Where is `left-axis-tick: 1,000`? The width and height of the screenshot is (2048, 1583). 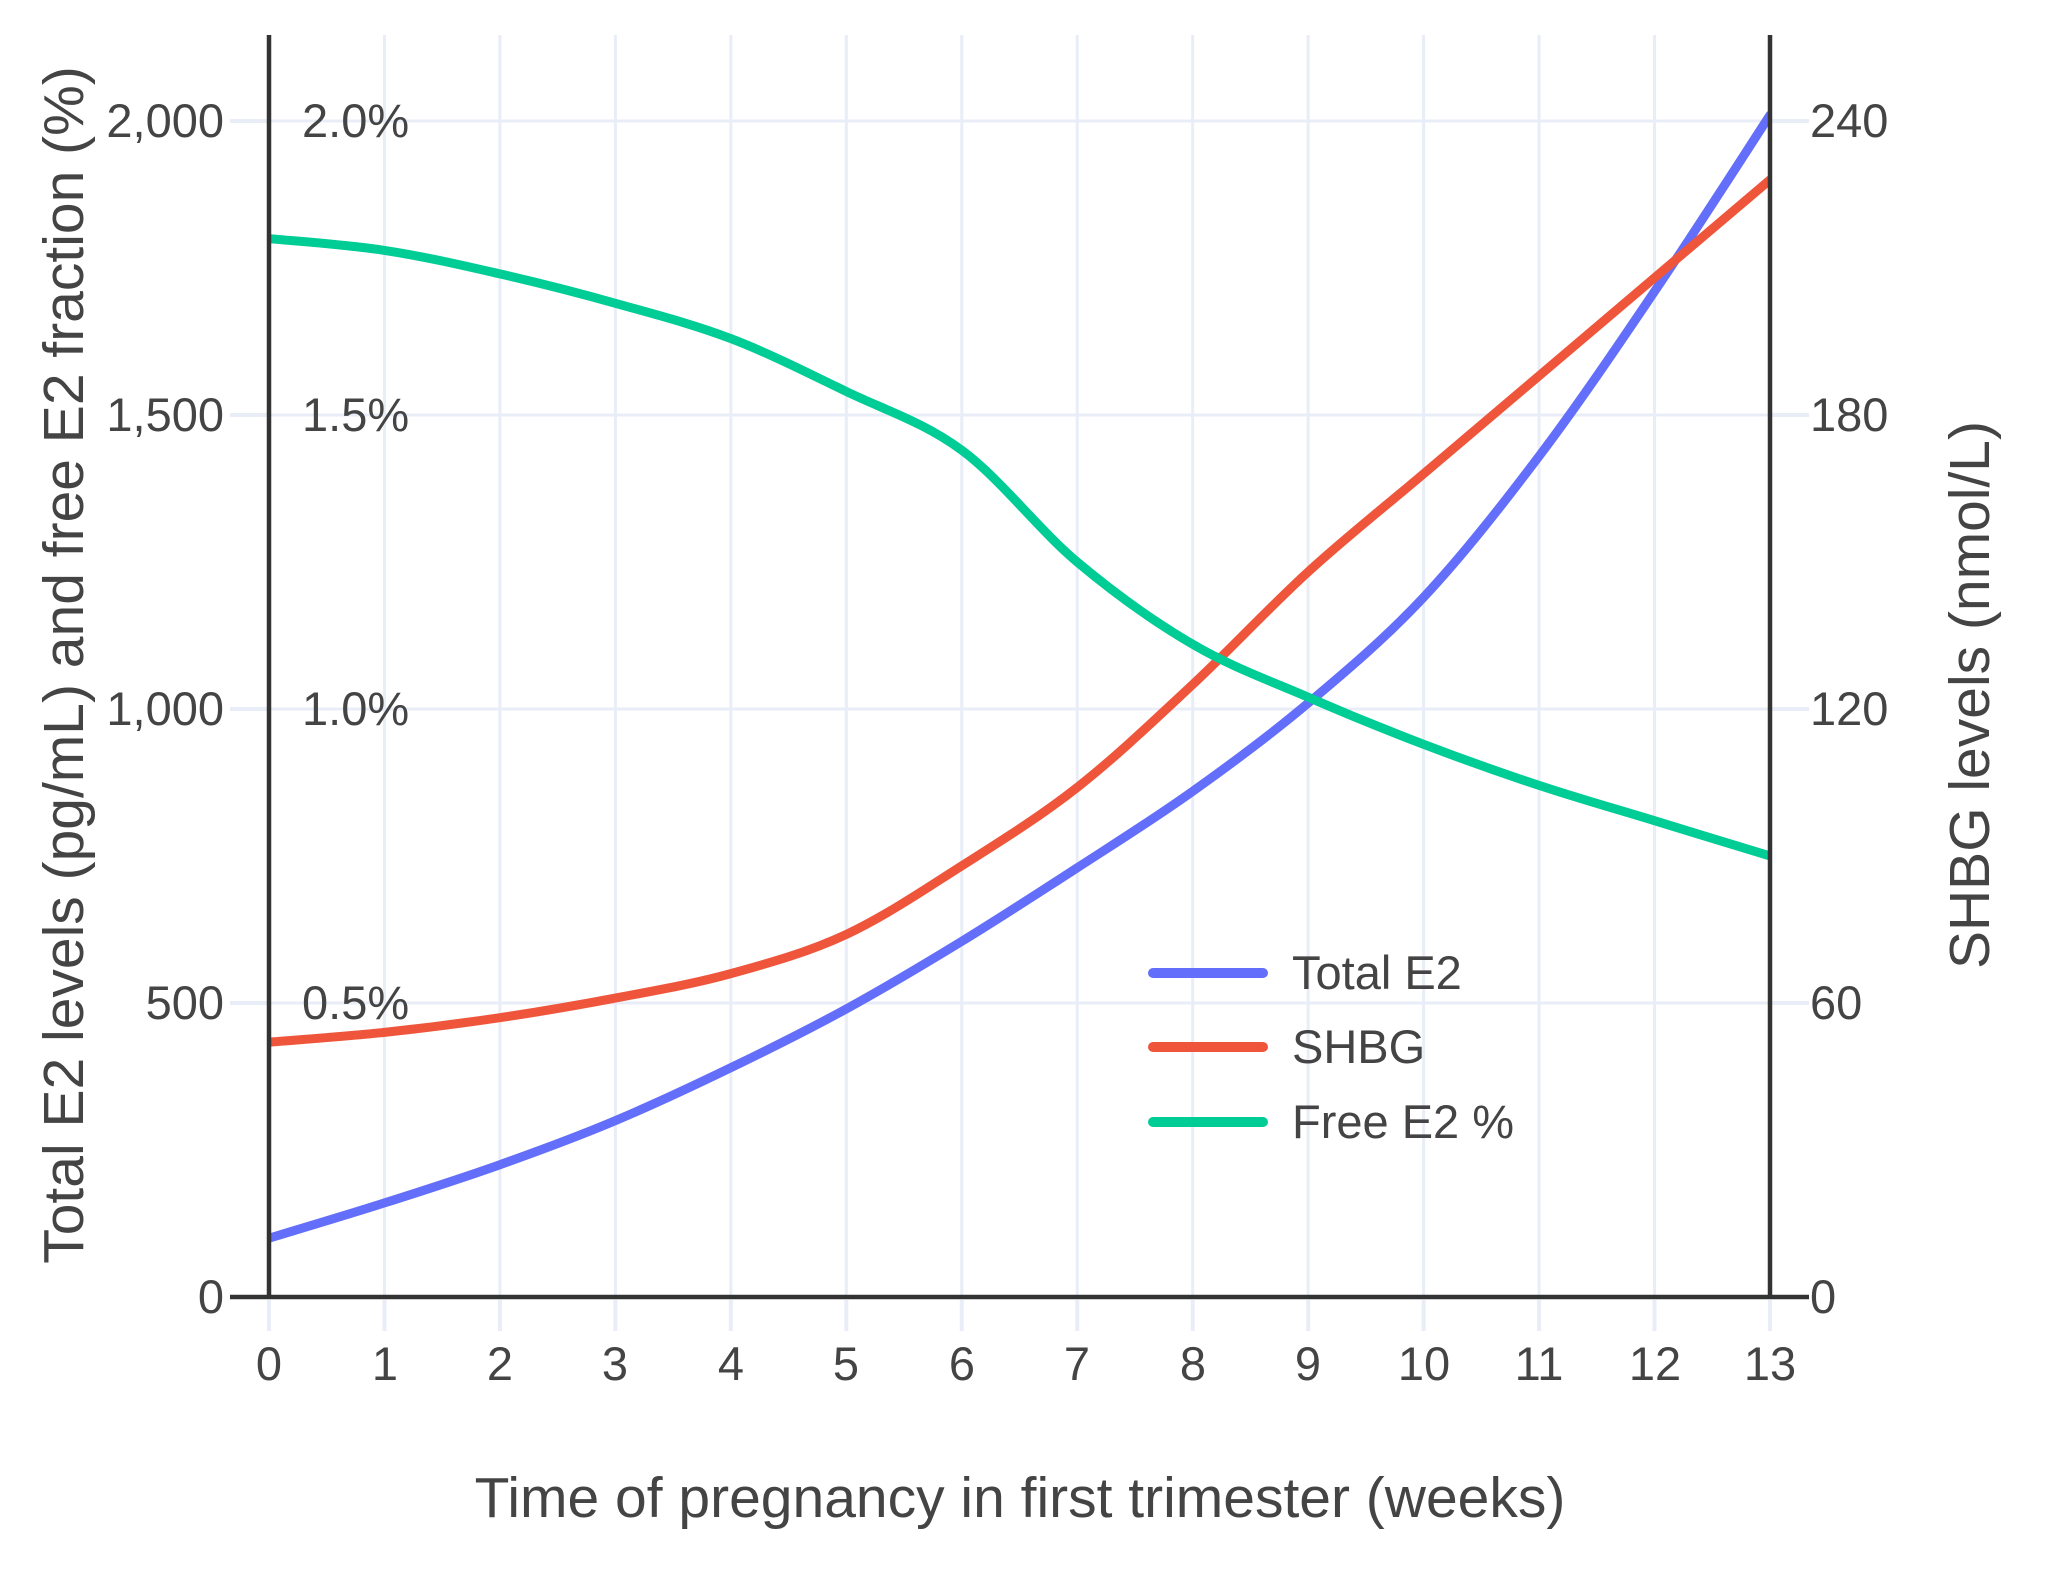
left-axis-tick: 1,000 is located at coordinates (165, 708).